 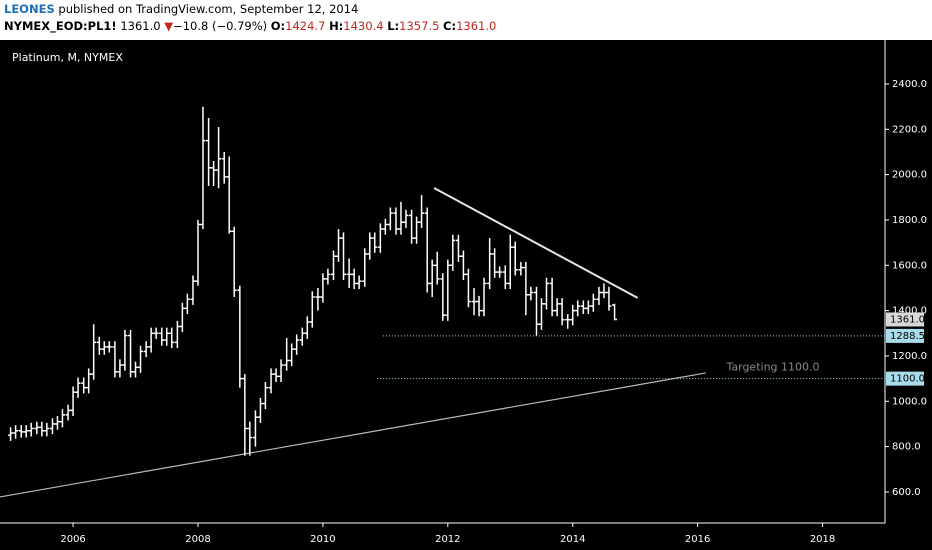 I want to click on last: 1361.0, so click(x=140, y=26).